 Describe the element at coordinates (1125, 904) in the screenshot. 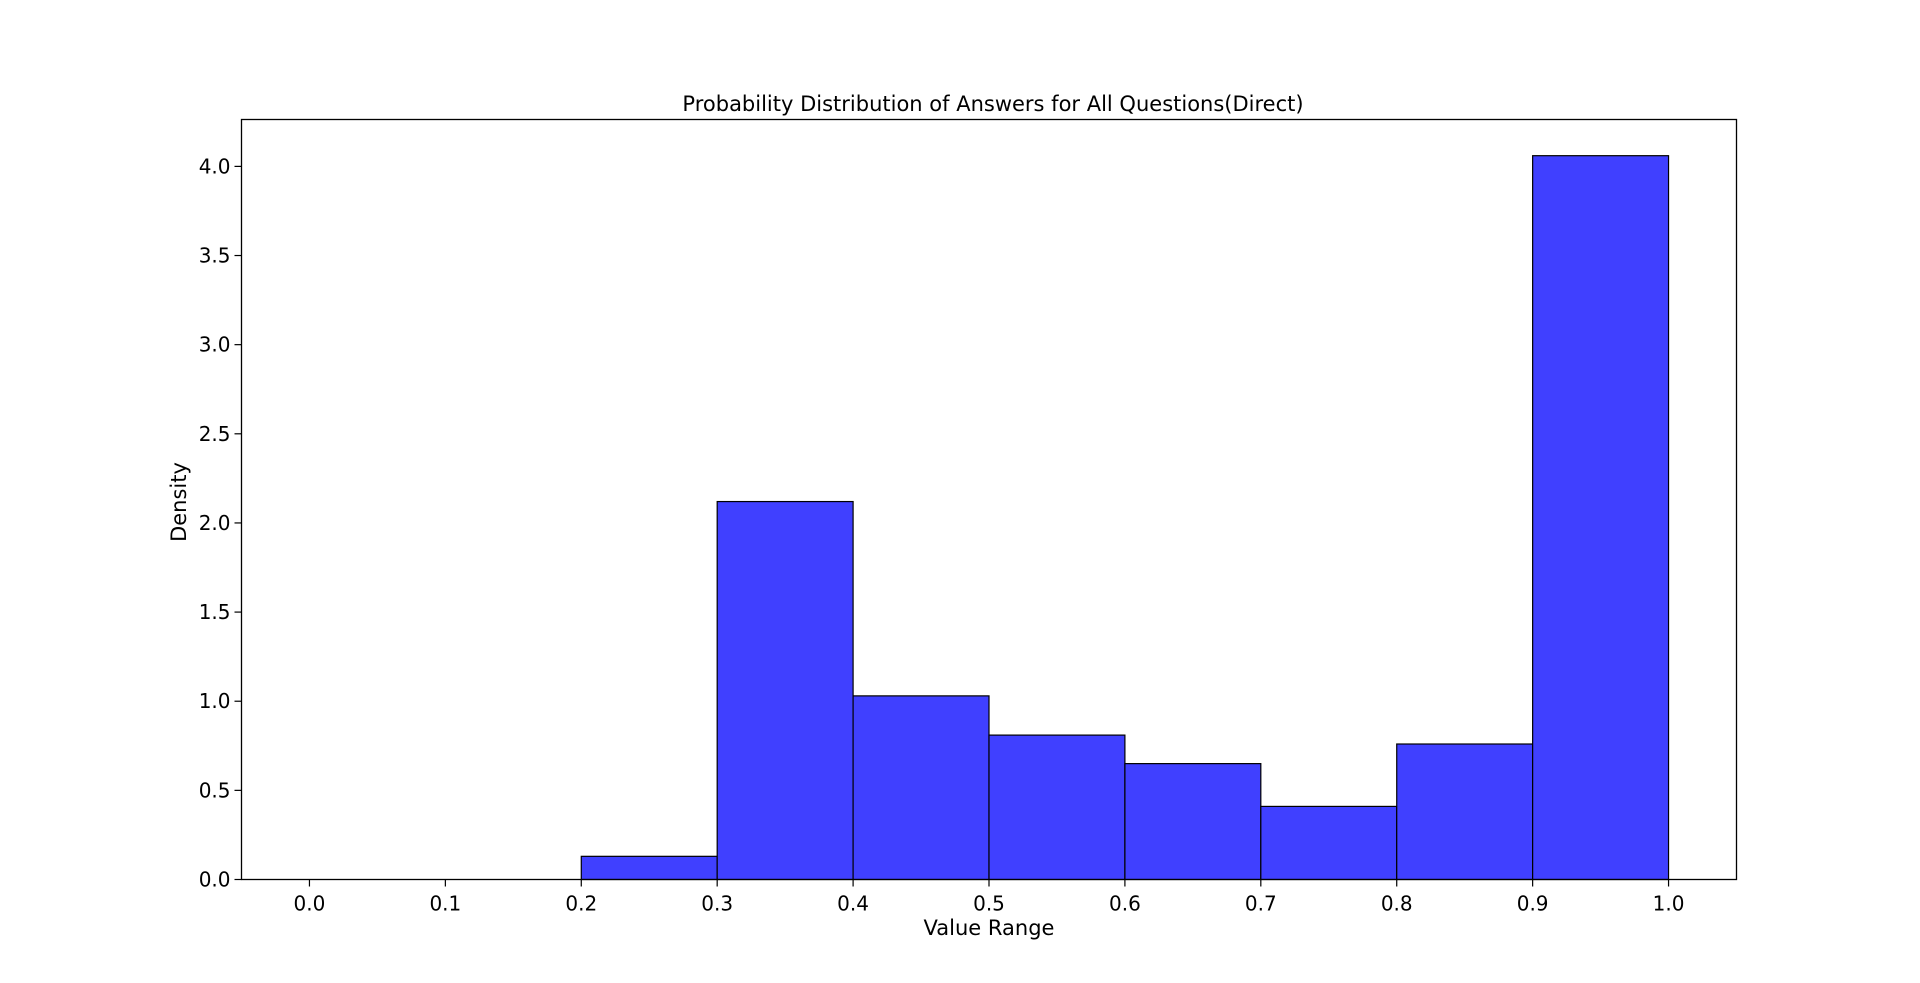

I see `x-tick-label: 0.6` at that location.